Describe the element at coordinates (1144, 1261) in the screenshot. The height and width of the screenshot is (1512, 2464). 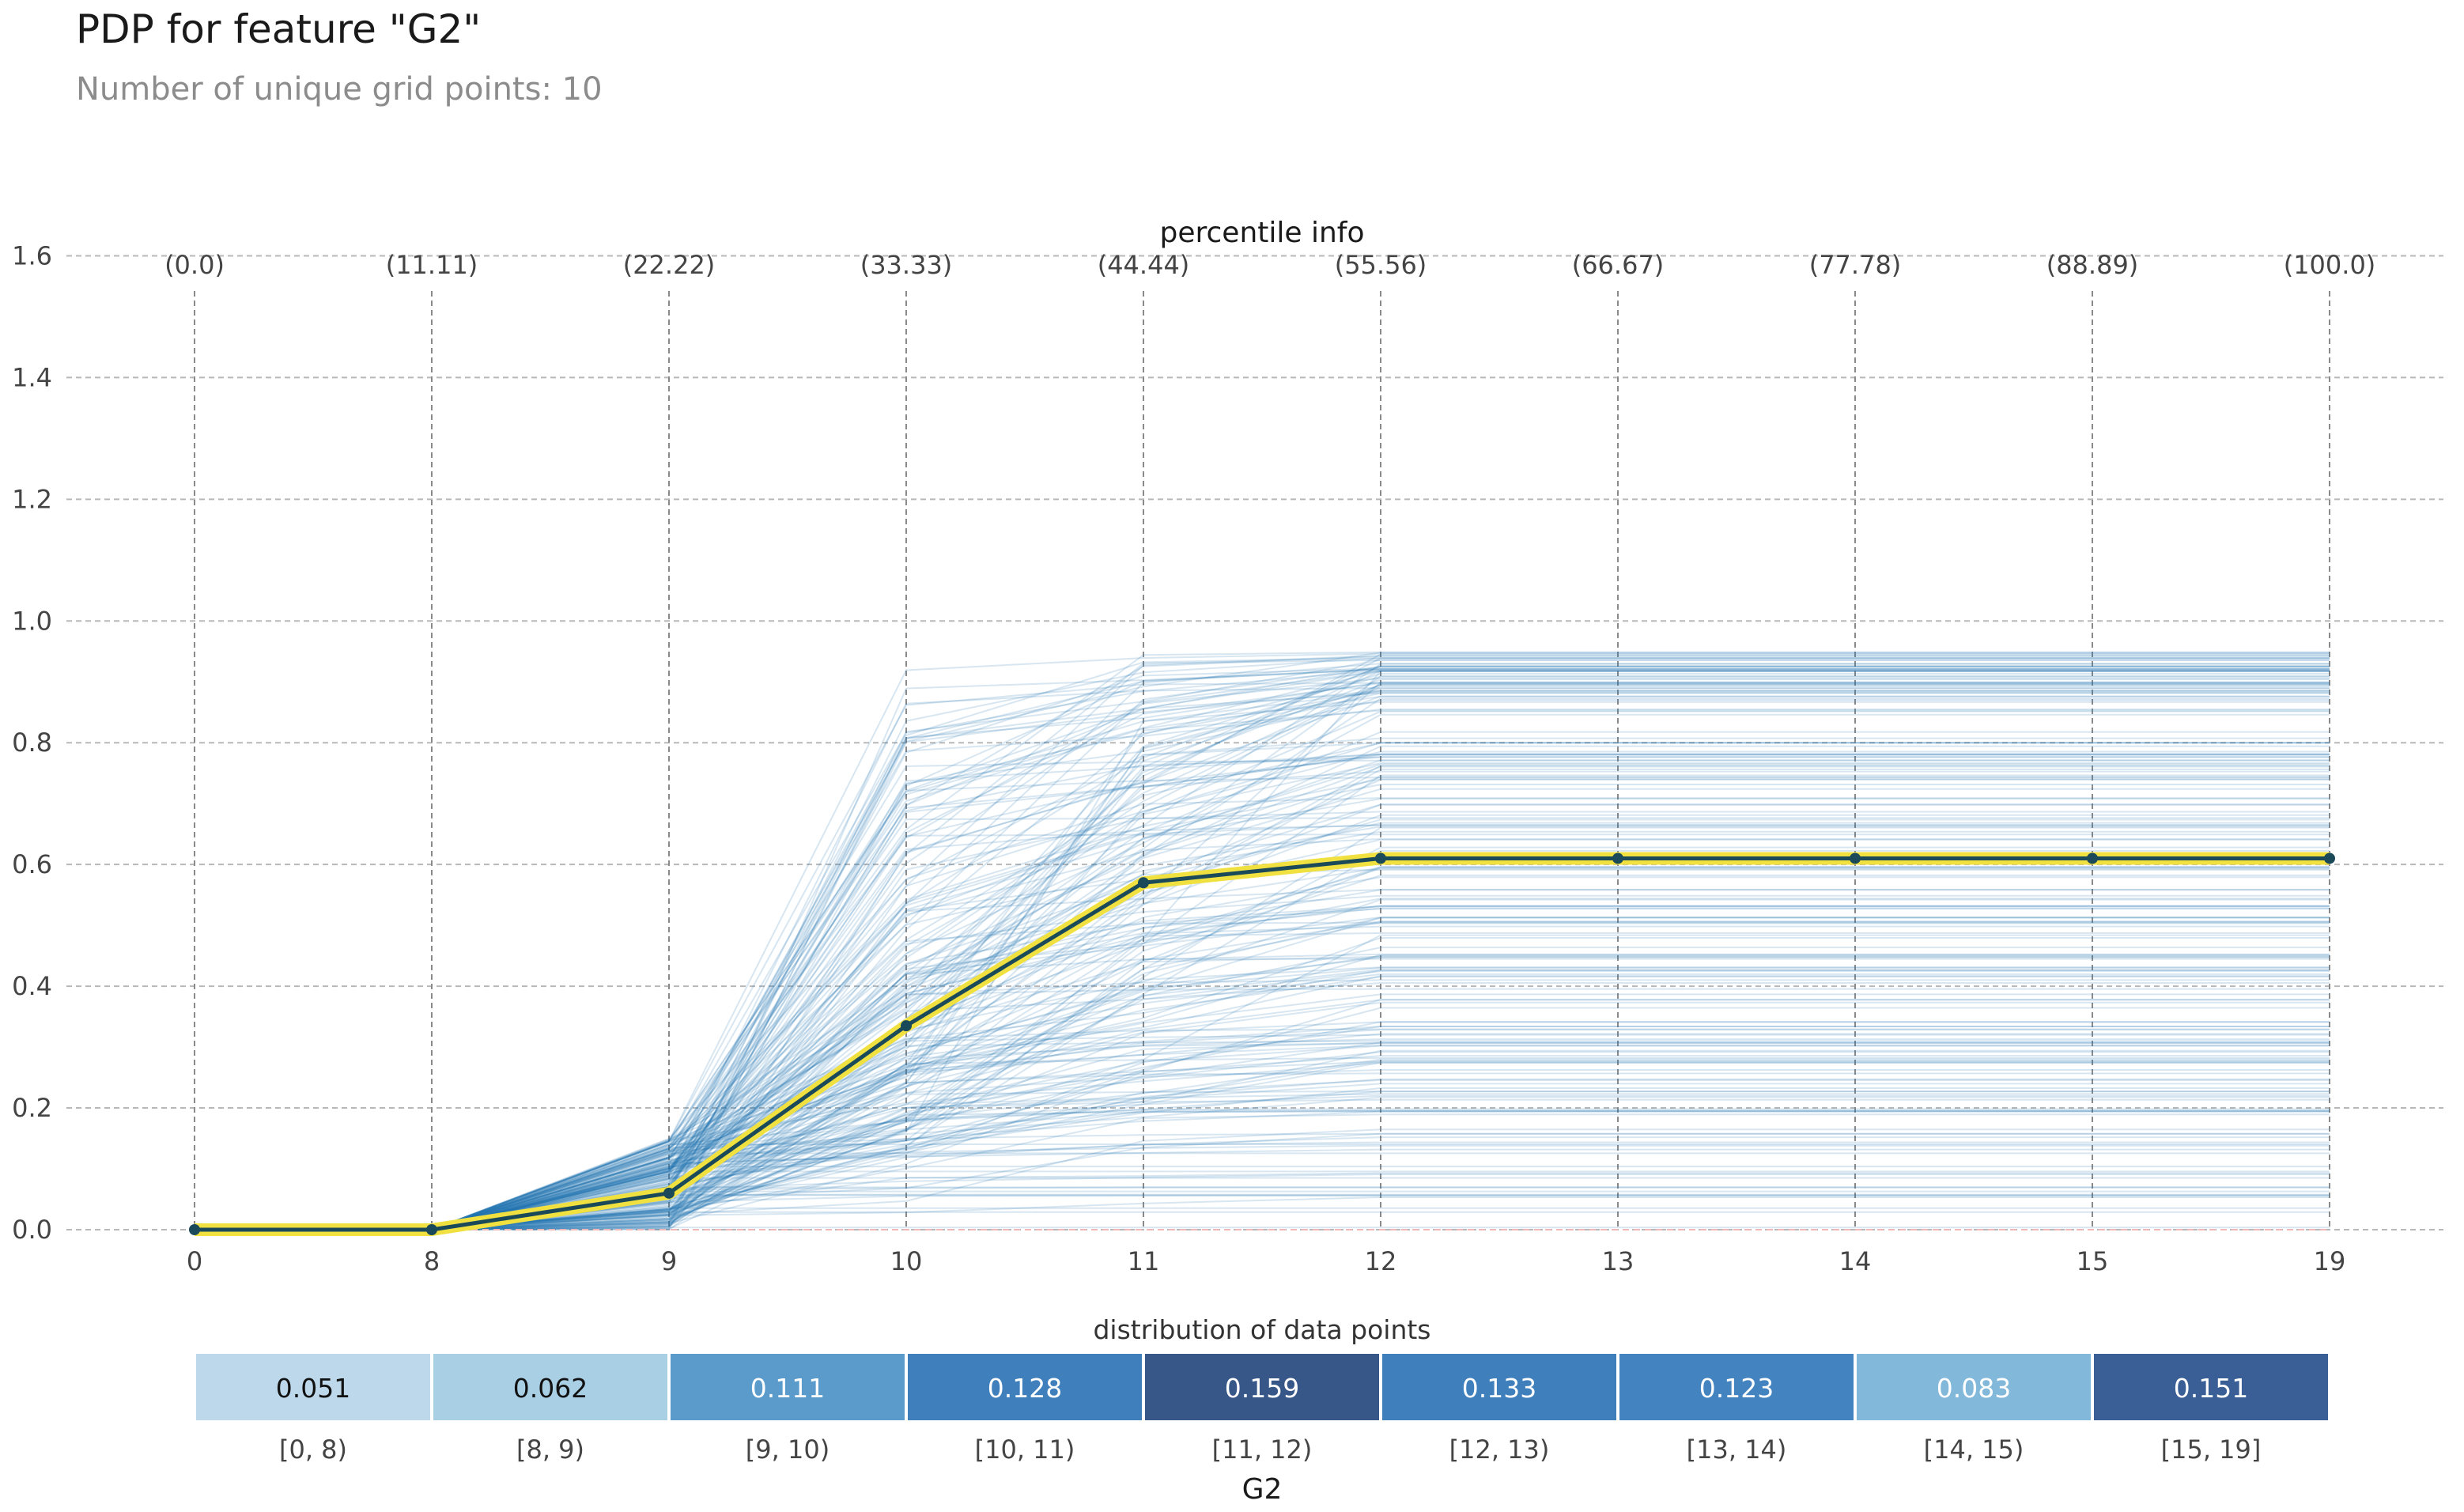
I see `x-tick-label: 11` at that location.